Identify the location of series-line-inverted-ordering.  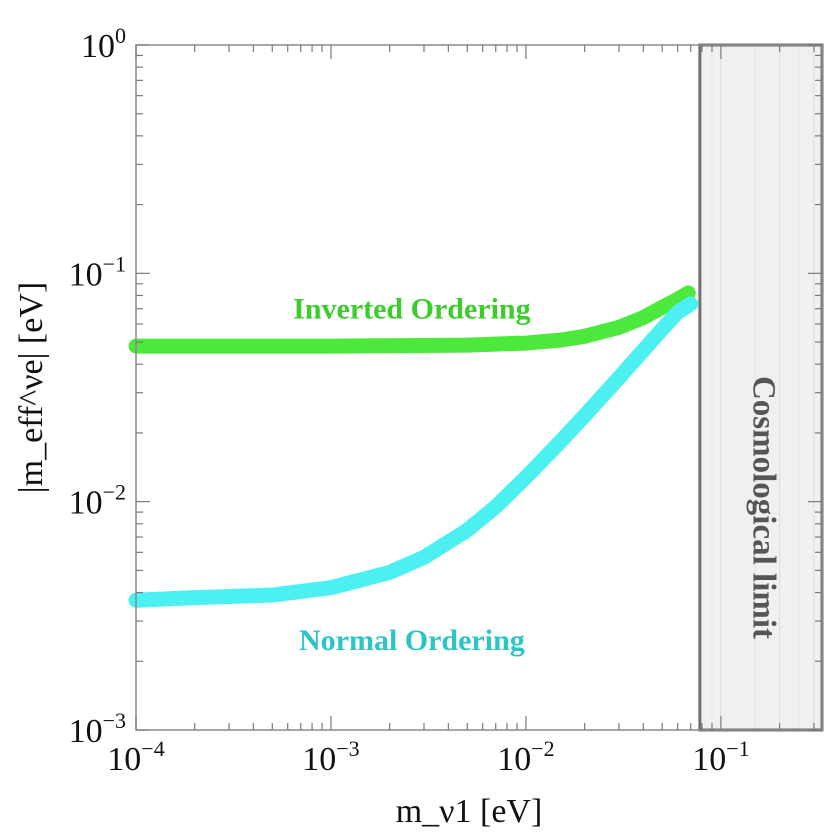
(412, 319).